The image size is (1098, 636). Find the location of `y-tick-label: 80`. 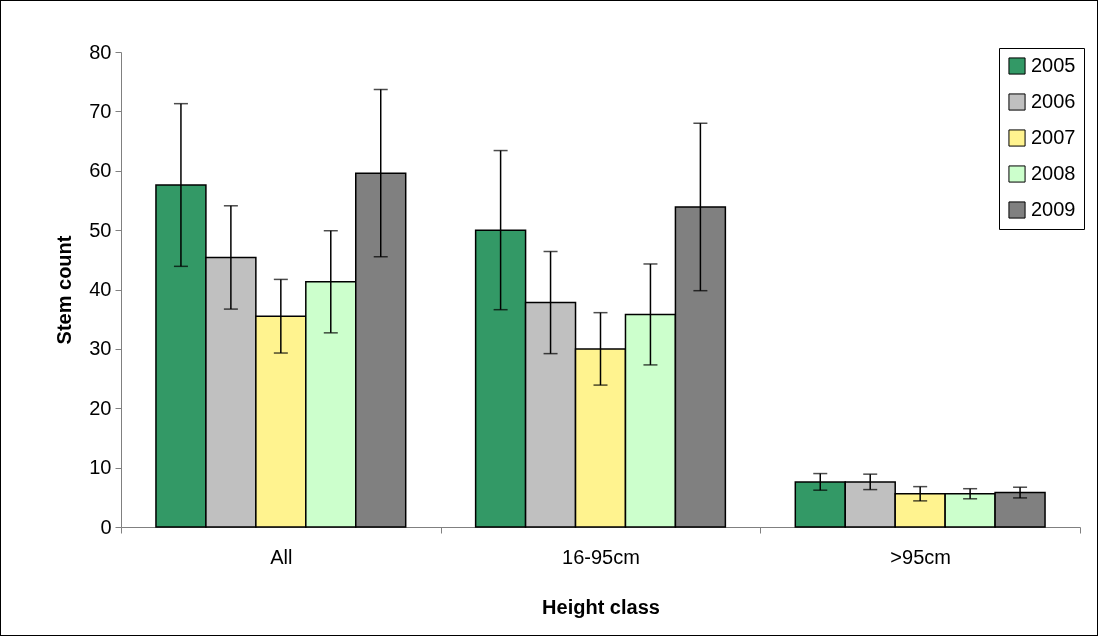

y-tick-label: 80 is located at coordinates (100, 51).